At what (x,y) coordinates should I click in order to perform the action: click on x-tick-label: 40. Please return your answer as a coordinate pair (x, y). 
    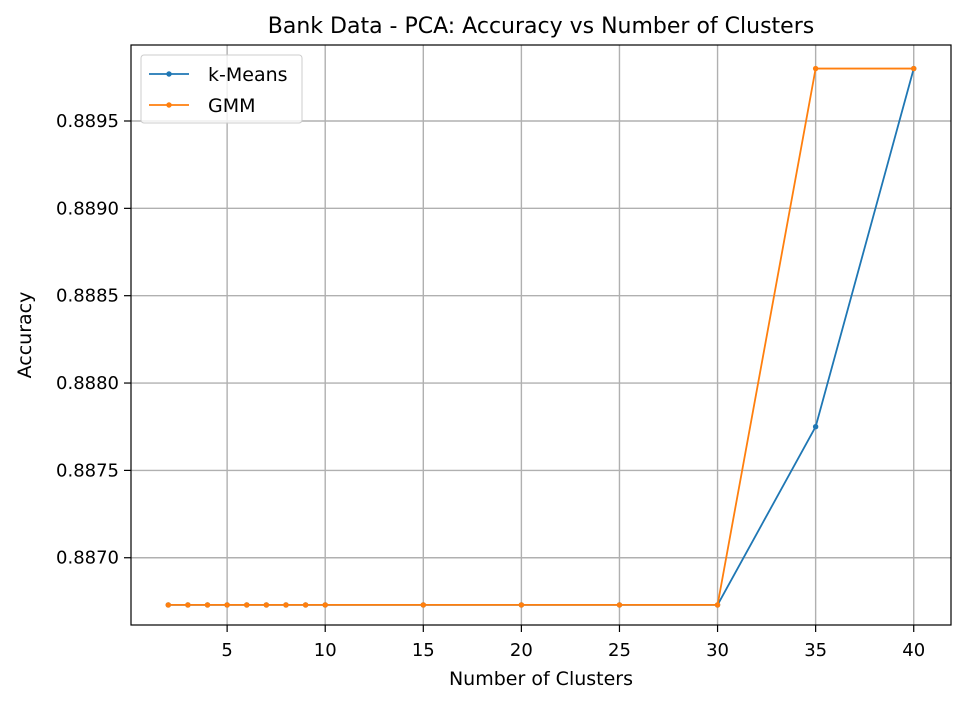
    Looking at the image, I should click on (913, 650).